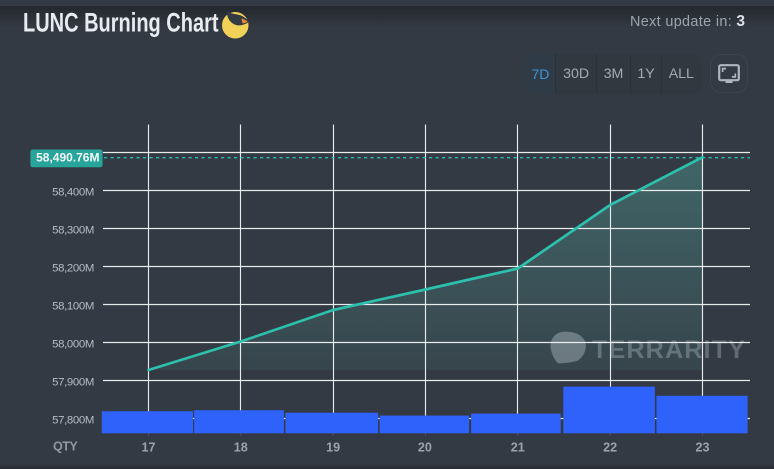  Describe the element at coordinates (148, 448) in the screenshot. I see `svg-text: 17` at that location.